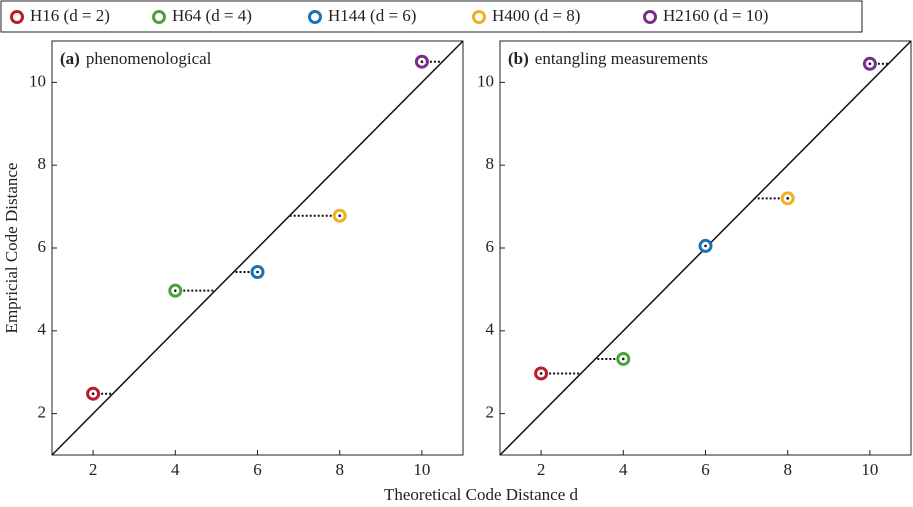  Describe the element at coordinates (621, 58) in the screenshot. I see `panel-title: entangling measurements` at that location.